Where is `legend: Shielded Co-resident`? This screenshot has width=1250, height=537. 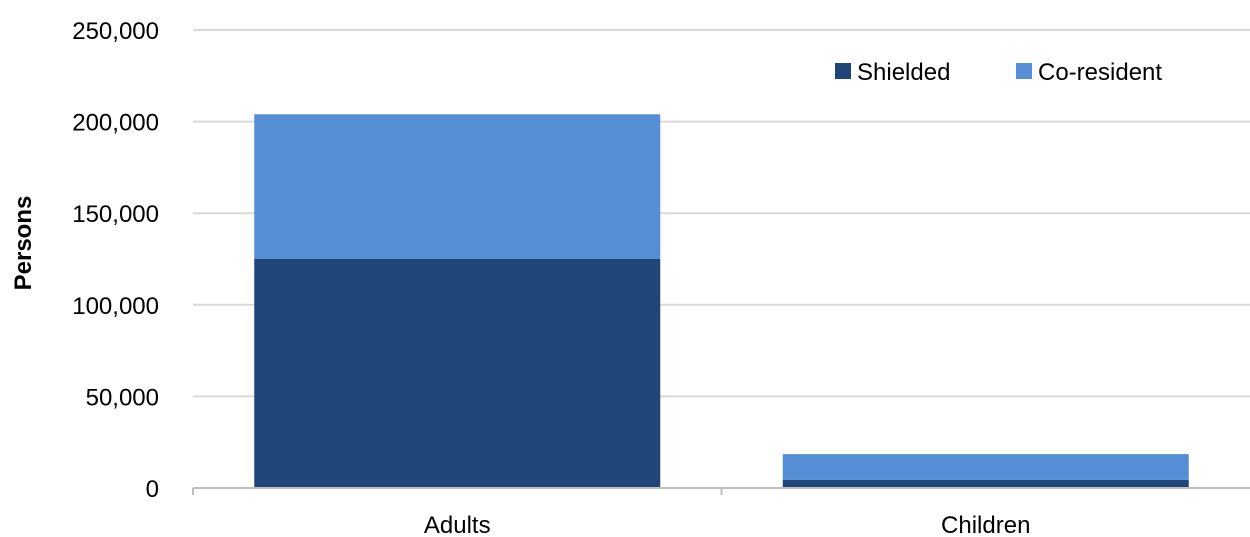
legend: Shielded Co-resident is located at coordinates (998, 72).